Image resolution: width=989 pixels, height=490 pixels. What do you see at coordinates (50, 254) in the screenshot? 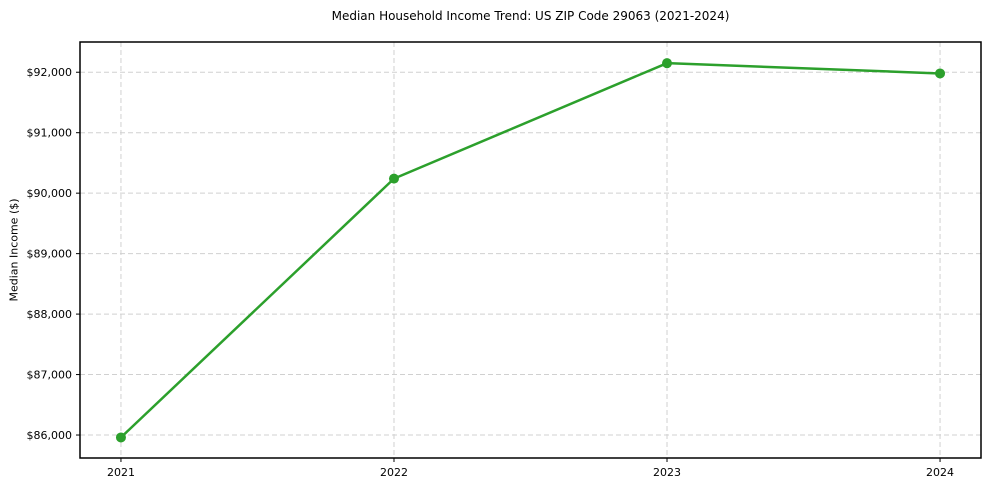
I see `y-tick-label: $89,000` at bounding box center [50, 254].